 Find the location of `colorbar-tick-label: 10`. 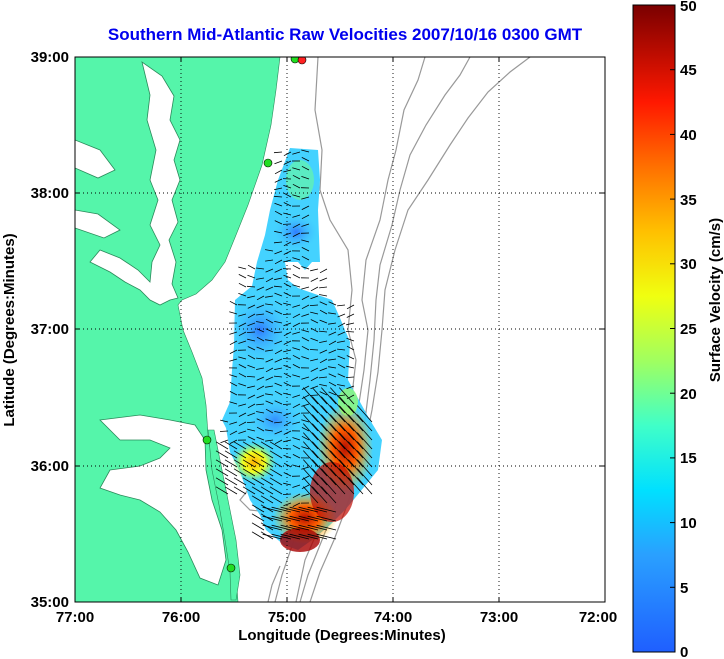

colorbar-tick-label: 10 is located at coordinates (688, 523).